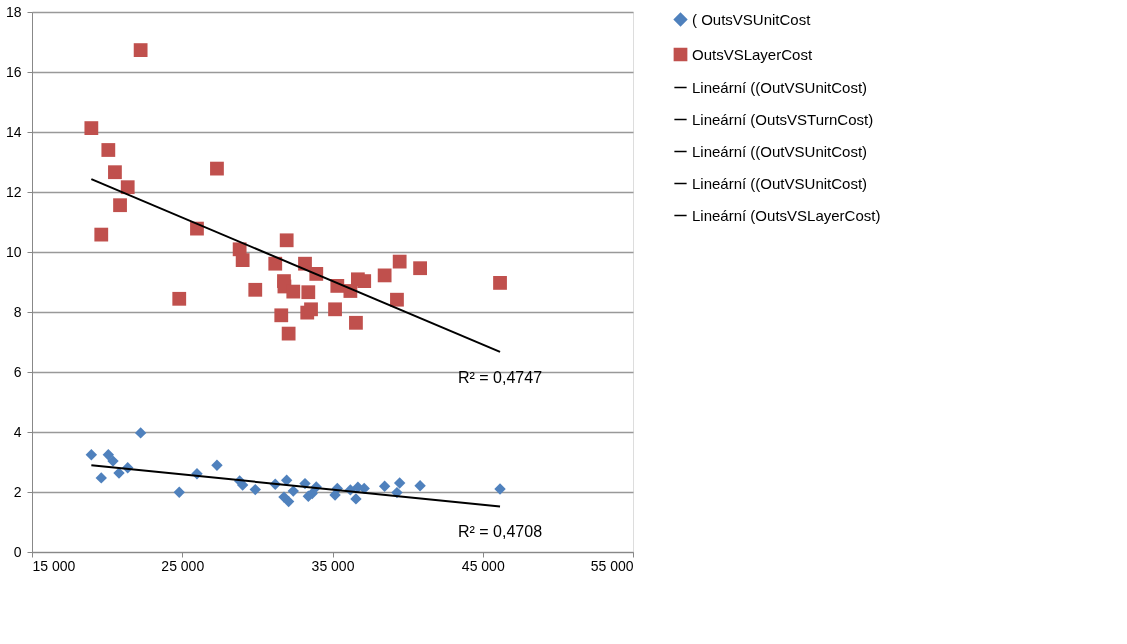 The width and height of the screenshot is (1127, 644). What do you see at coordinates (13, 131) in the screenshot?
I see `y-tick-label: 14` at bounding box center [13, 131].